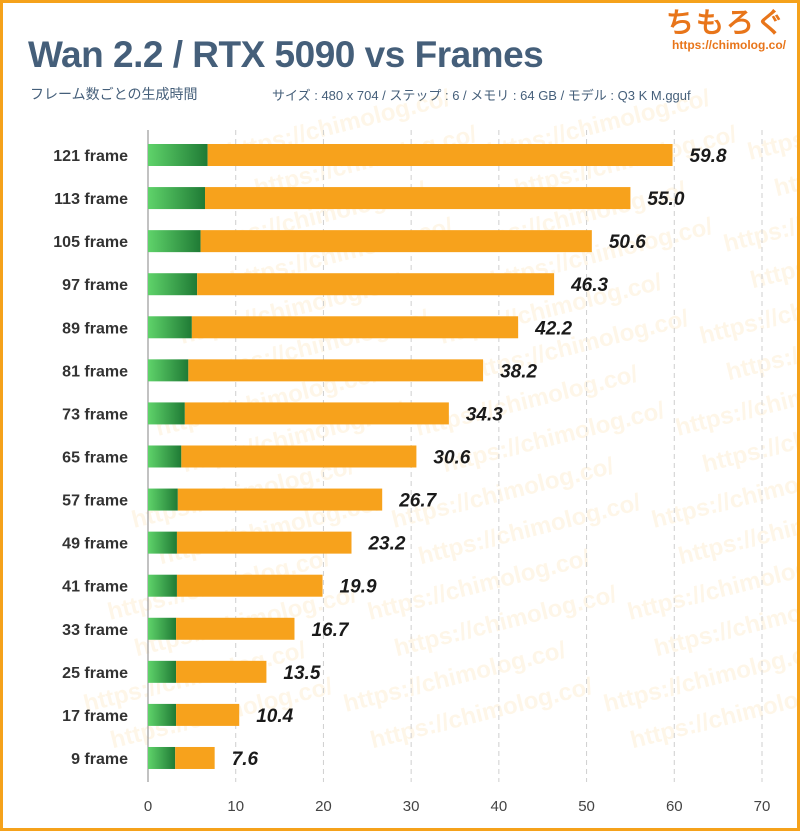  What do you see at coordinates (358, 587) in the screenshot?
I see `value-label: 19.9` at bounding box center [358, 587].